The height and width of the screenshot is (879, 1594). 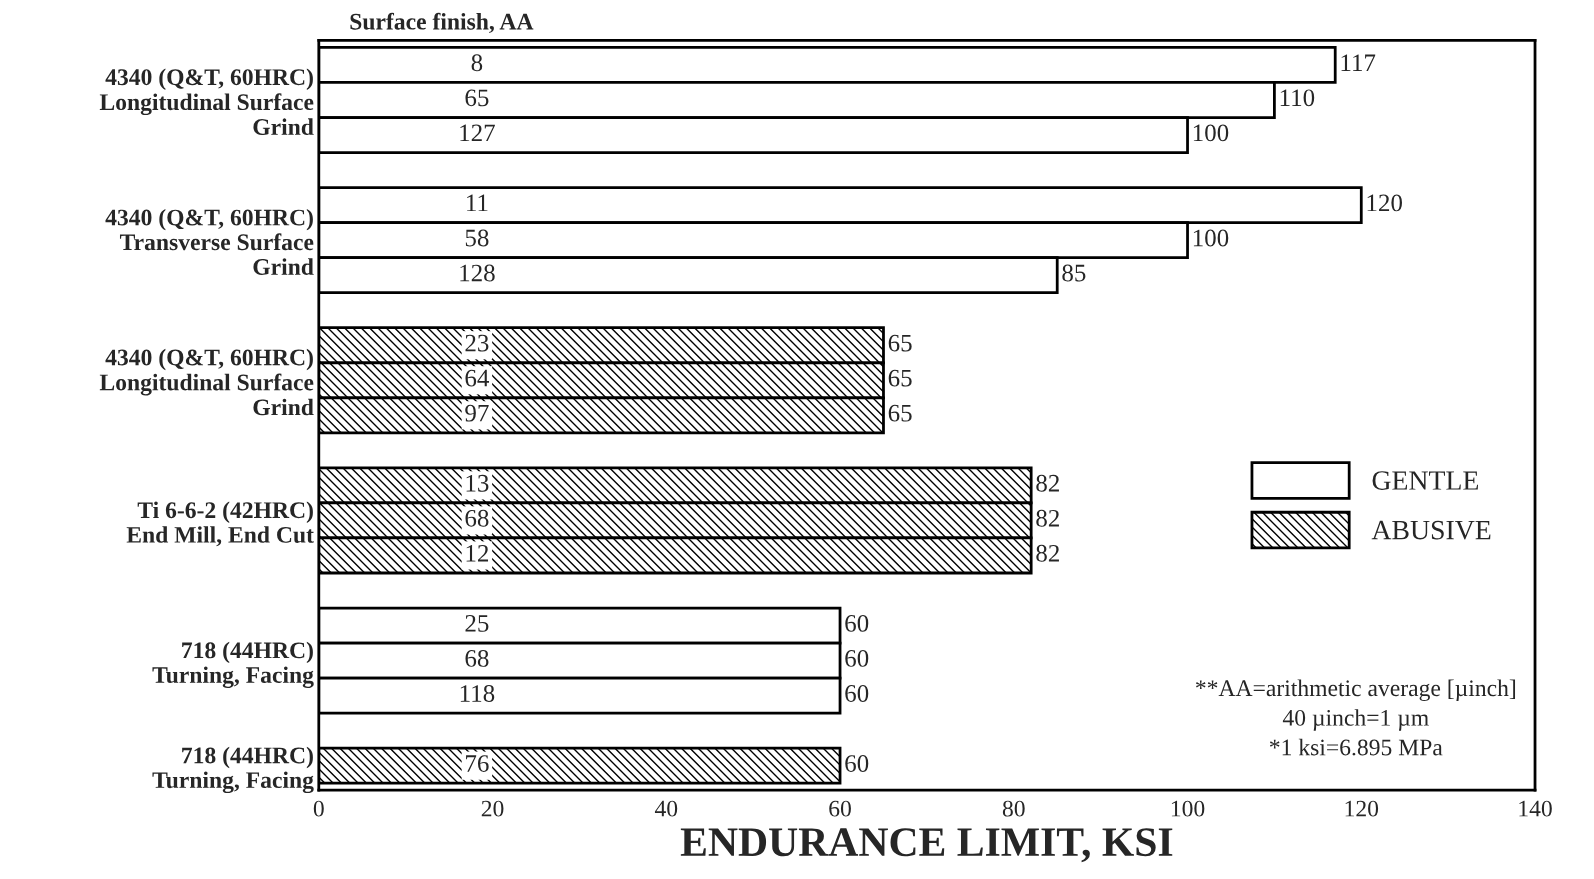 What do you see at coordinates (477, 763) in the screenshot?
I see `annotation: 76` at bounding box center [477, 763].